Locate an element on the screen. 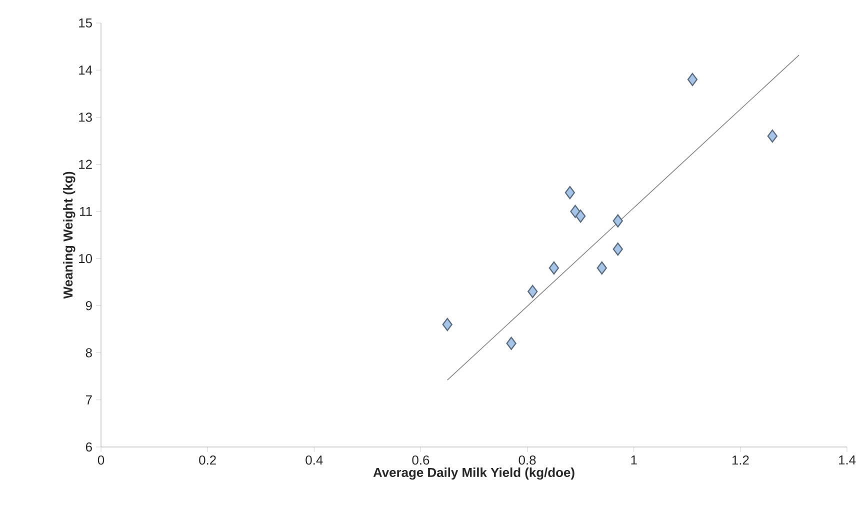  y-tick-label: 13 is located at coordinates (85, 117).